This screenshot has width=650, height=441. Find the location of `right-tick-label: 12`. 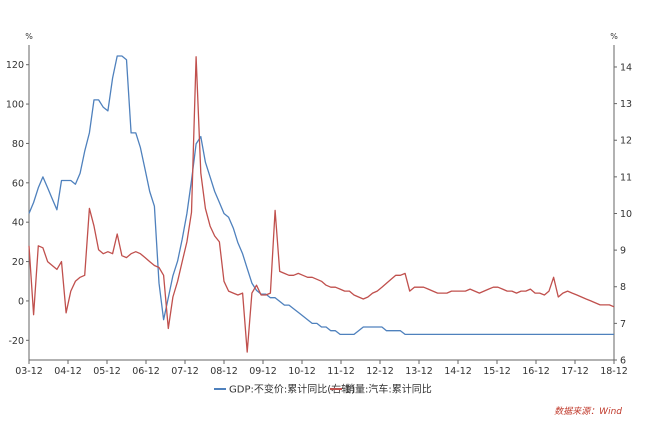

right-tick-label: 12 is located at coordinates (626, 141).